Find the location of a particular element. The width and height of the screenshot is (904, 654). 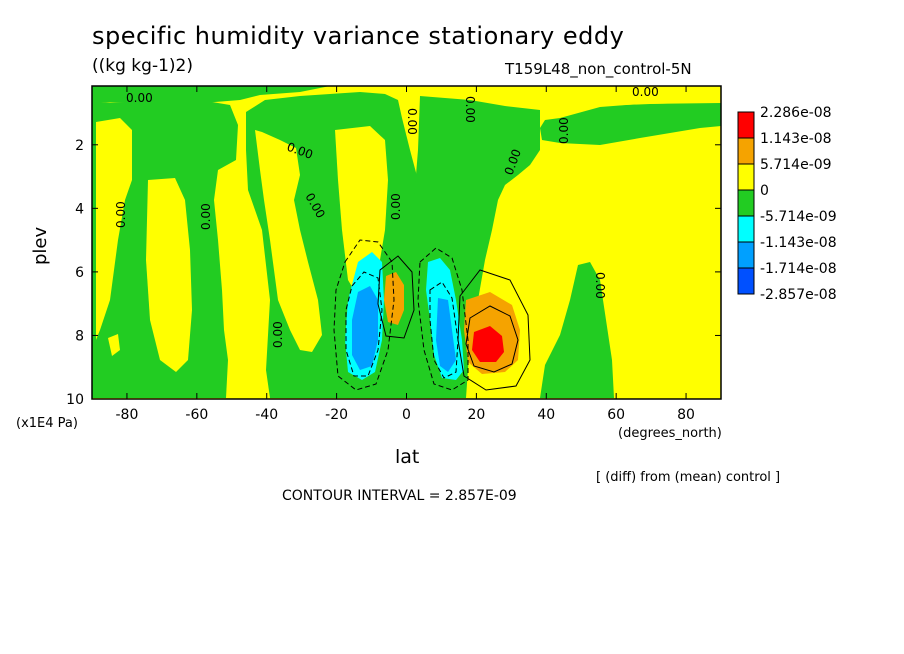

contour-pos-north-outer is located at coordinates (494, 330).